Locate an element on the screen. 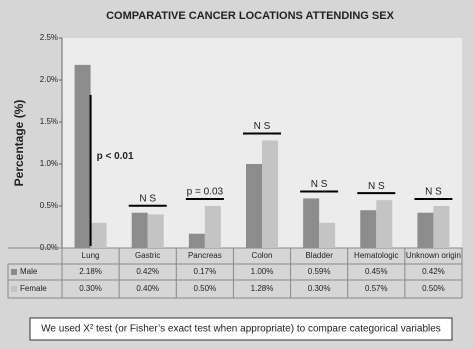 The height and width of the screenshot is (349, 474). x-tick-label: Lung is located at coordinates (91, 255).